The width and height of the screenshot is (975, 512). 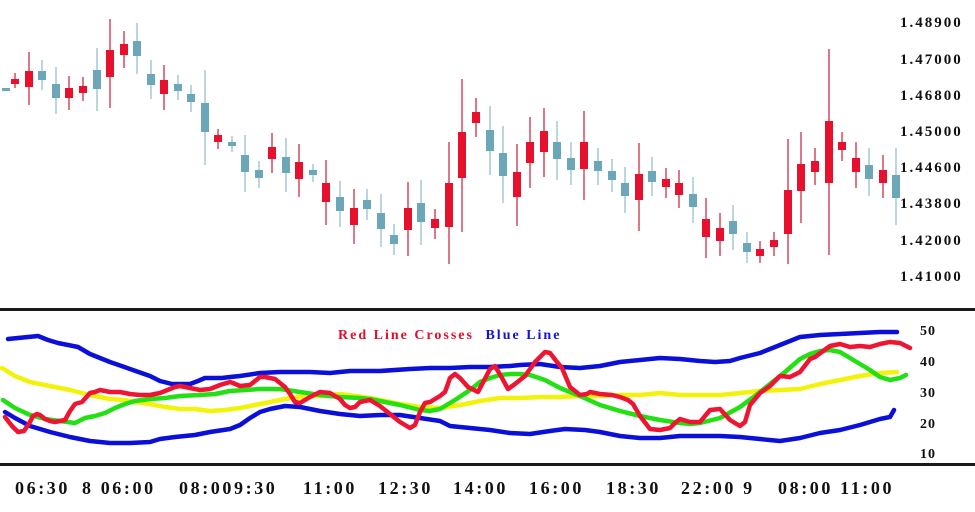 What do you see at coordinates (523, 335) in the screenshot?
I see `indicator-title-blue: Blue Line` at bounding box center [523, 335].